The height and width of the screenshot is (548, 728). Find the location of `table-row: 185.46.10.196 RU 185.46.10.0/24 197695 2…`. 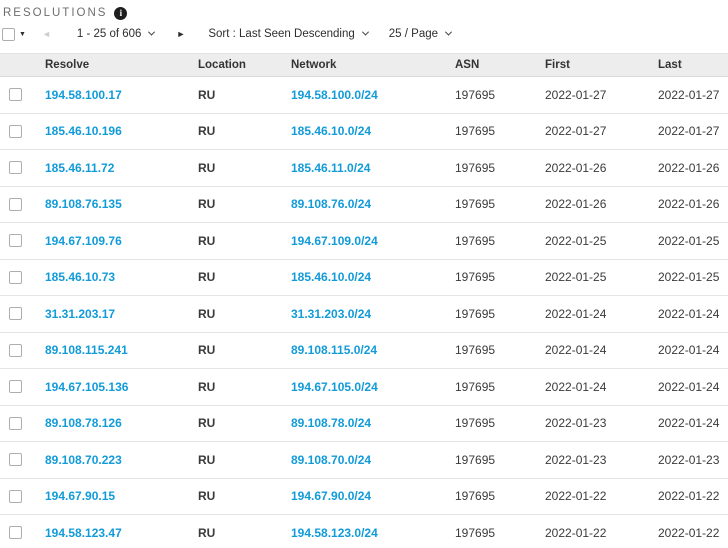

table-row: 185.46.10.196 RU 185.46.10.0/24 197695 2… is located at coordinates (364, 131).